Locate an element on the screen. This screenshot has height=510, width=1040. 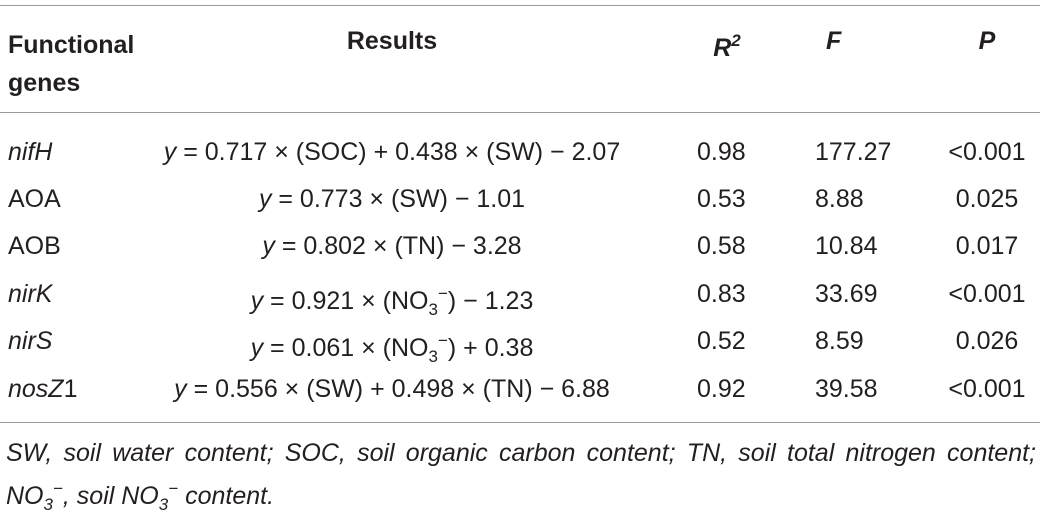
gene-text: nirK is located at coordinates (30, 294).